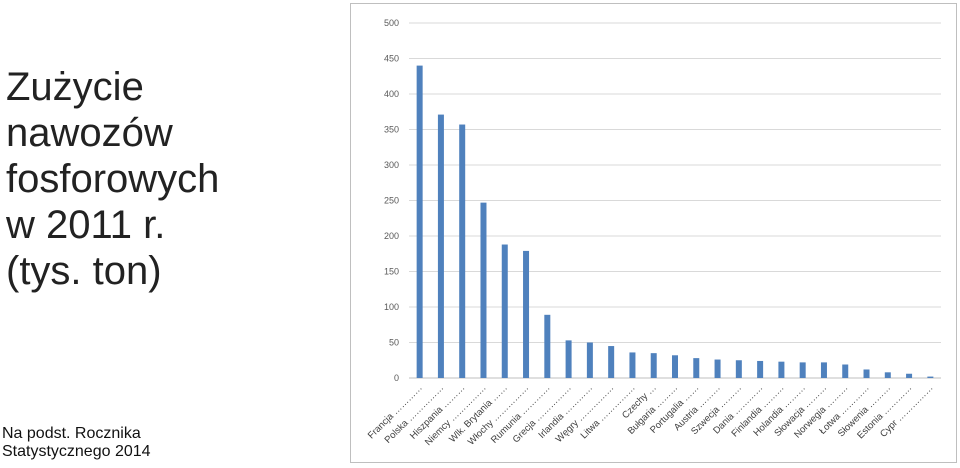  What do you see at coordinates (391, 236) in the screenshot?
I see `y-tick-label: 200` at bounding box center [391, 236].